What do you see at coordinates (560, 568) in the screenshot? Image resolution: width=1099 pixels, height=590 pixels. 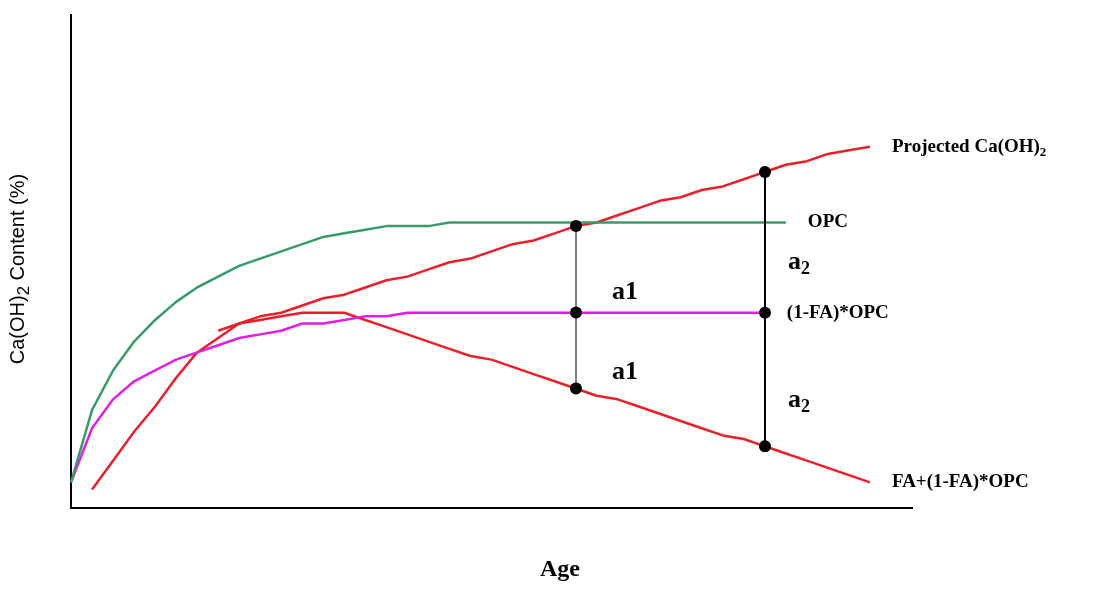 I see `x-axis-title: Age` at bounding box center [560, 568].